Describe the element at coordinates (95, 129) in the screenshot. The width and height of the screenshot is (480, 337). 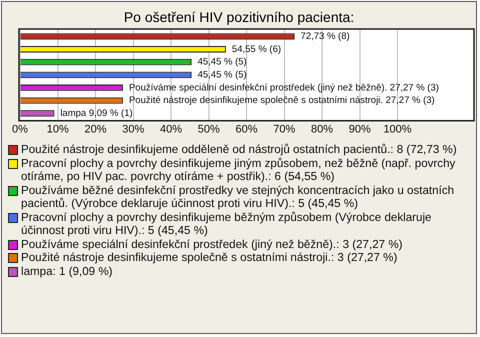
I see `x-tick-label: 20%` at that location.